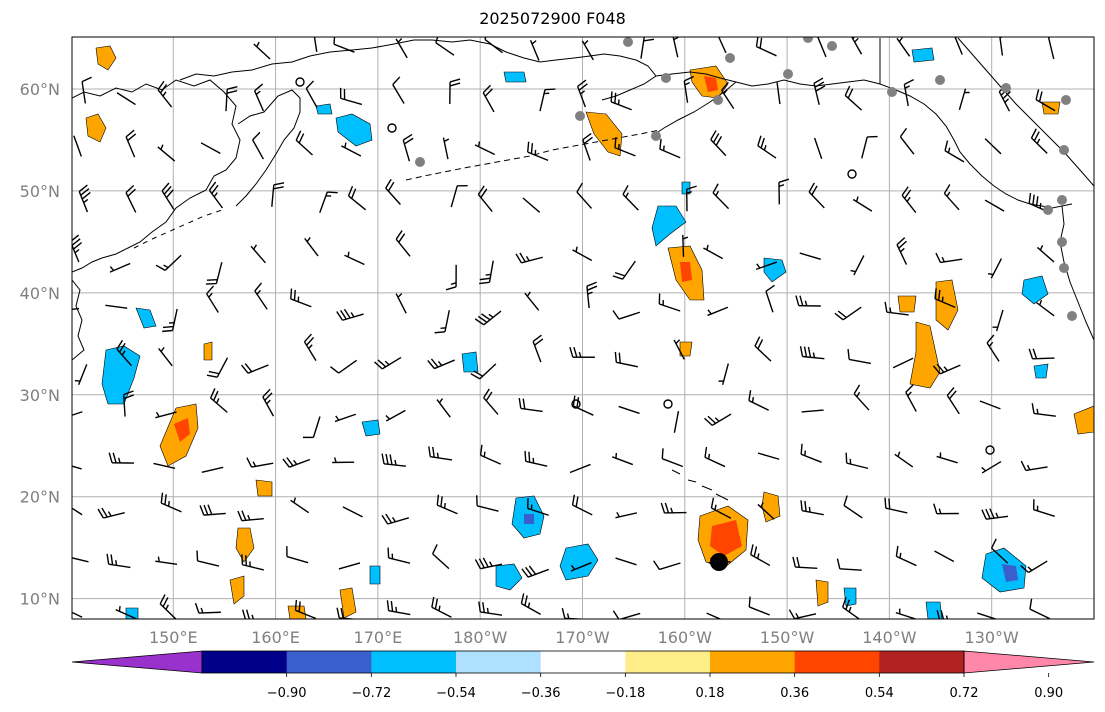  What do you see at coordinates (726, 538) in the screenshot?
I see `positive-region-core` at bounding box center [726, 538].